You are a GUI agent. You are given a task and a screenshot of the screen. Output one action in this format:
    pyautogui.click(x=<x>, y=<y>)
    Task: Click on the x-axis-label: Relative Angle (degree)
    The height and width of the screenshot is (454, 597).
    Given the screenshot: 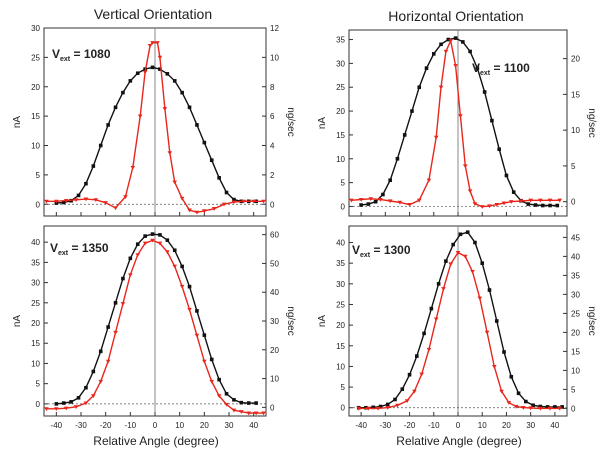 What is the action you would take?
    pyautogui.click(x=458, y=441)
    